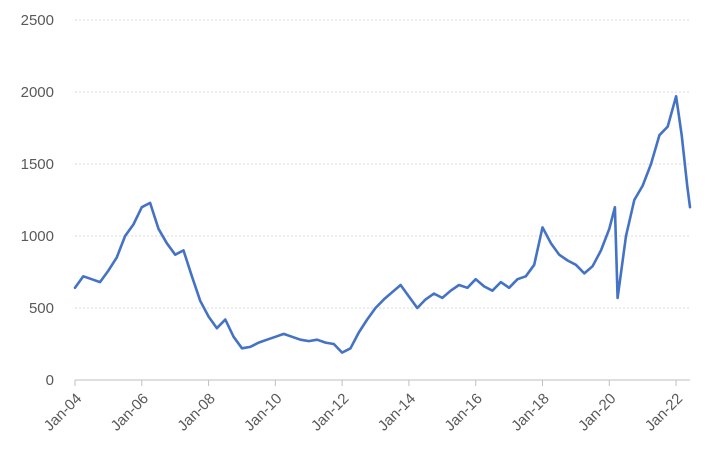  Describe the element at coordinates (330, 412) in the screenshot. I see `x-tick-label: Jan-12` at that location.